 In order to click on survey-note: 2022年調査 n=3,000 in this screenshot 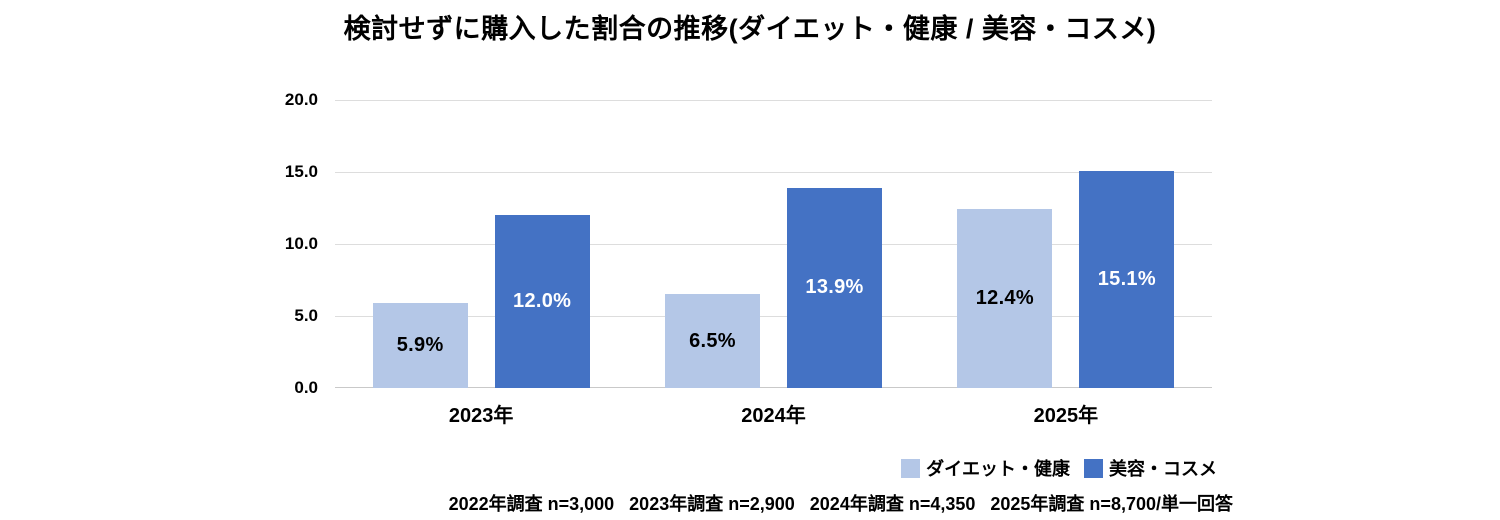, I will do `click(531, 504)`.